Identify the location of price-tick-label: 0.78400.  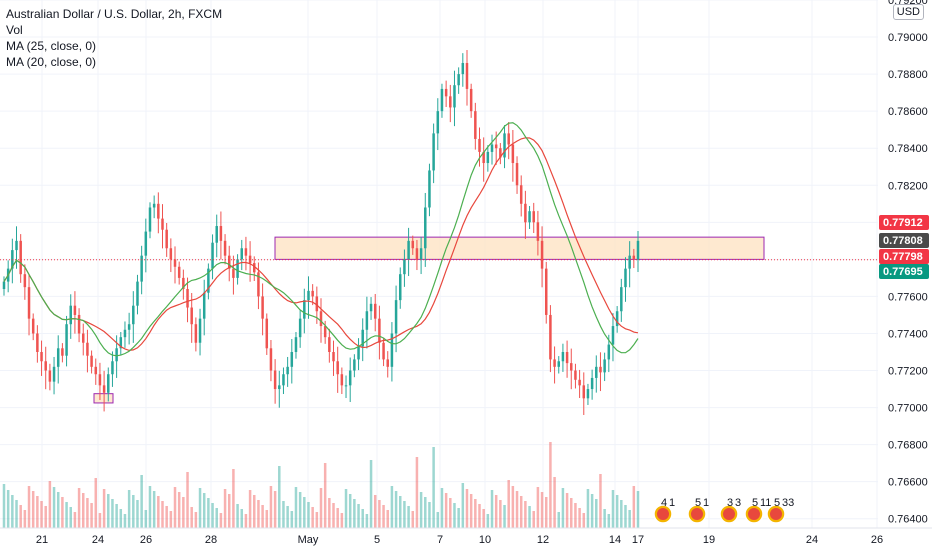
(908, 149).